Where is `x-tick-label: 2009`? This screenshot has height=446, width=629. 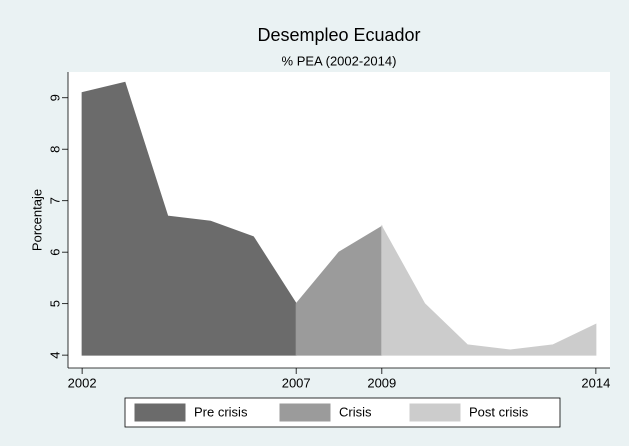
x-tick-label: 2009 is located at coordinates (381, 382).